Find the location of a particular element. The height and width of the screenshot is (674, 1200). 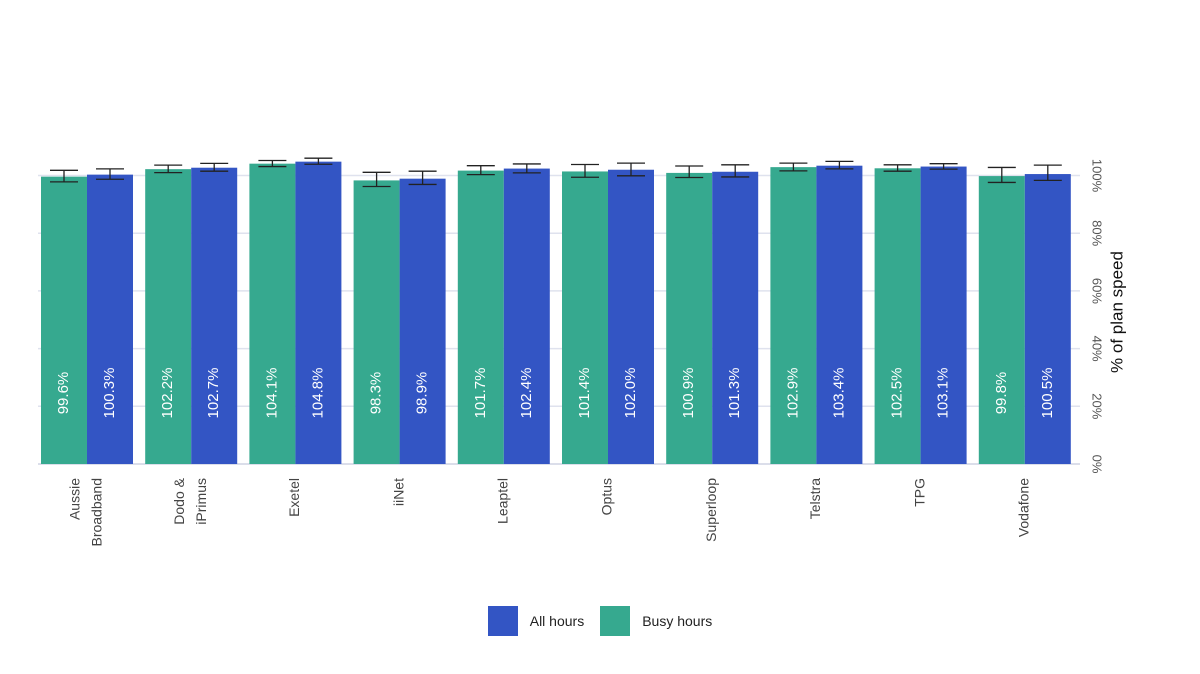

data-label-all-hours-tpg: 103.1% is located at coordinates (943, 393).